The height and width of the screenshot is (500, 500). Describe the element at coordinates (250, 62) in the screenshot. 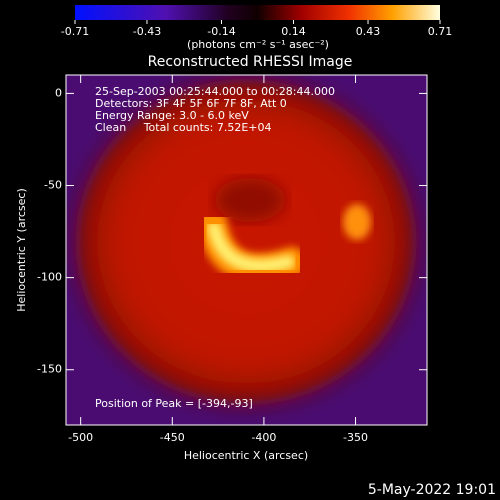

I see `chart-title: Reconstructed RHESSI Image` at that location.